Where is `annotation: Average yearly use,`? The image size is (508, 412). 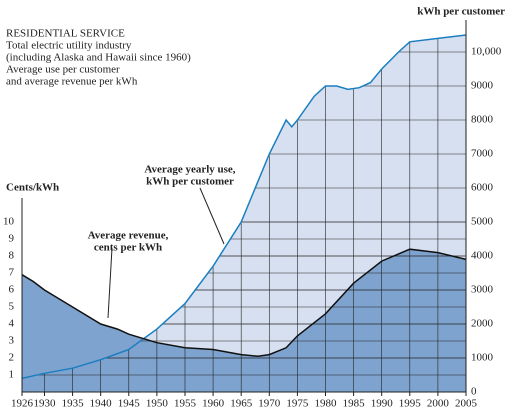
annotation: Average yearly use, is located at coordinates (189, 170).